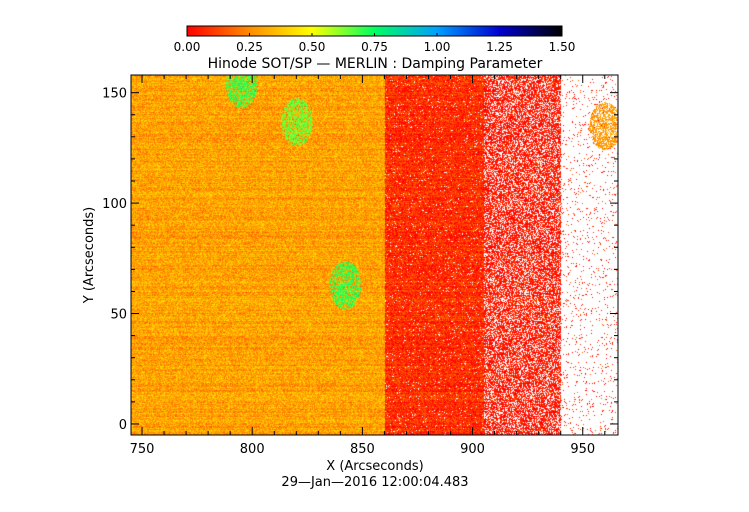  I want to click on x-tick-label: 750, so click(142, 449).